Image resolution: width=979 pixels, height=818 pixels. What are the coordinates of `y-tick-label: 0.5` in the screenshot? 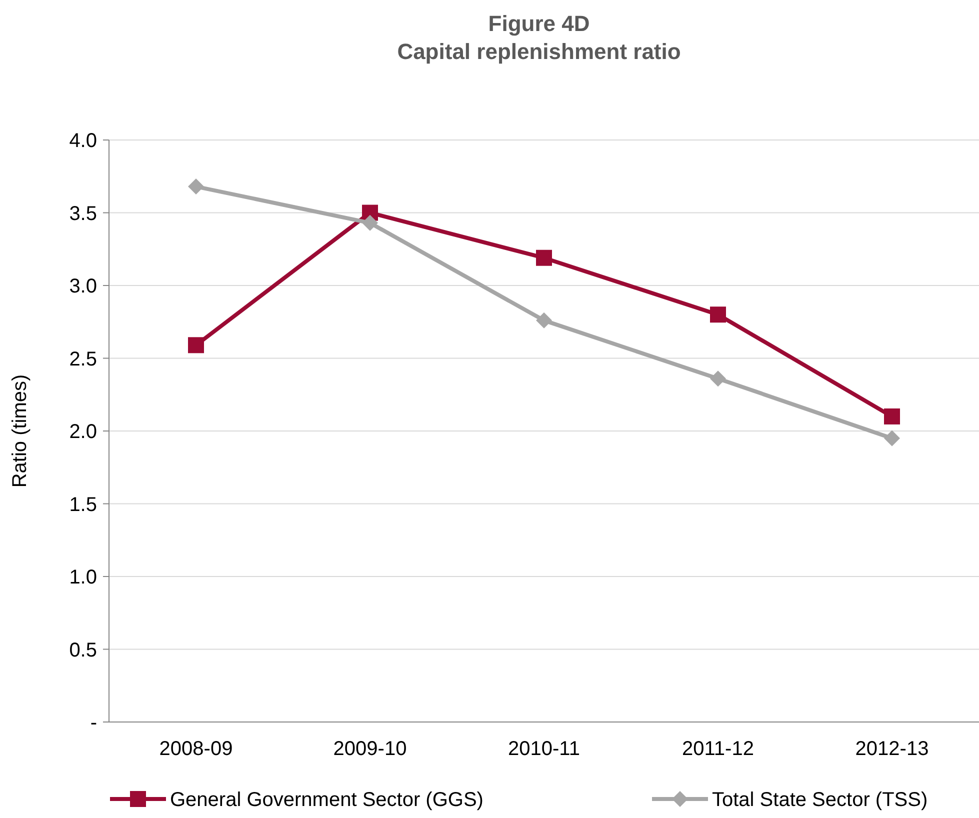 It's located at (83, 650).